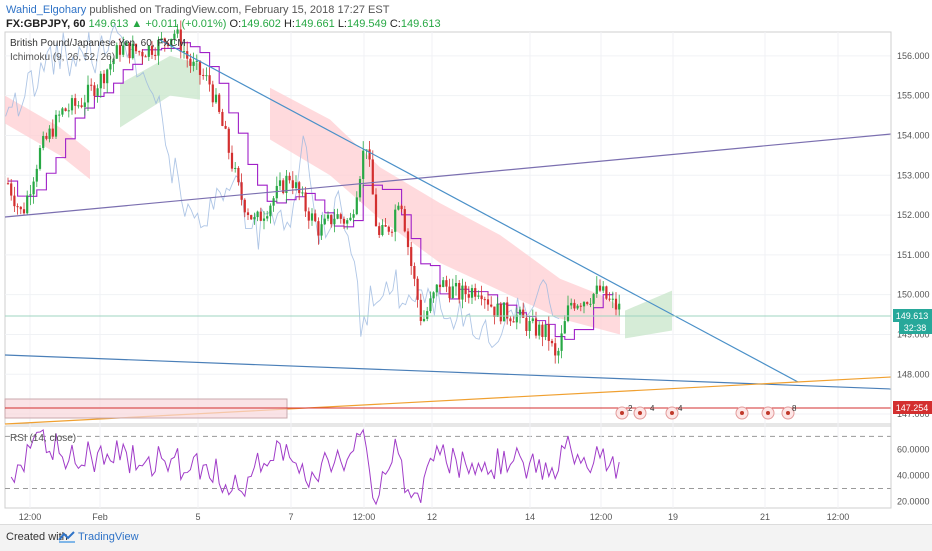  I want to click on lower-channel-trendline, so click(448, 372).